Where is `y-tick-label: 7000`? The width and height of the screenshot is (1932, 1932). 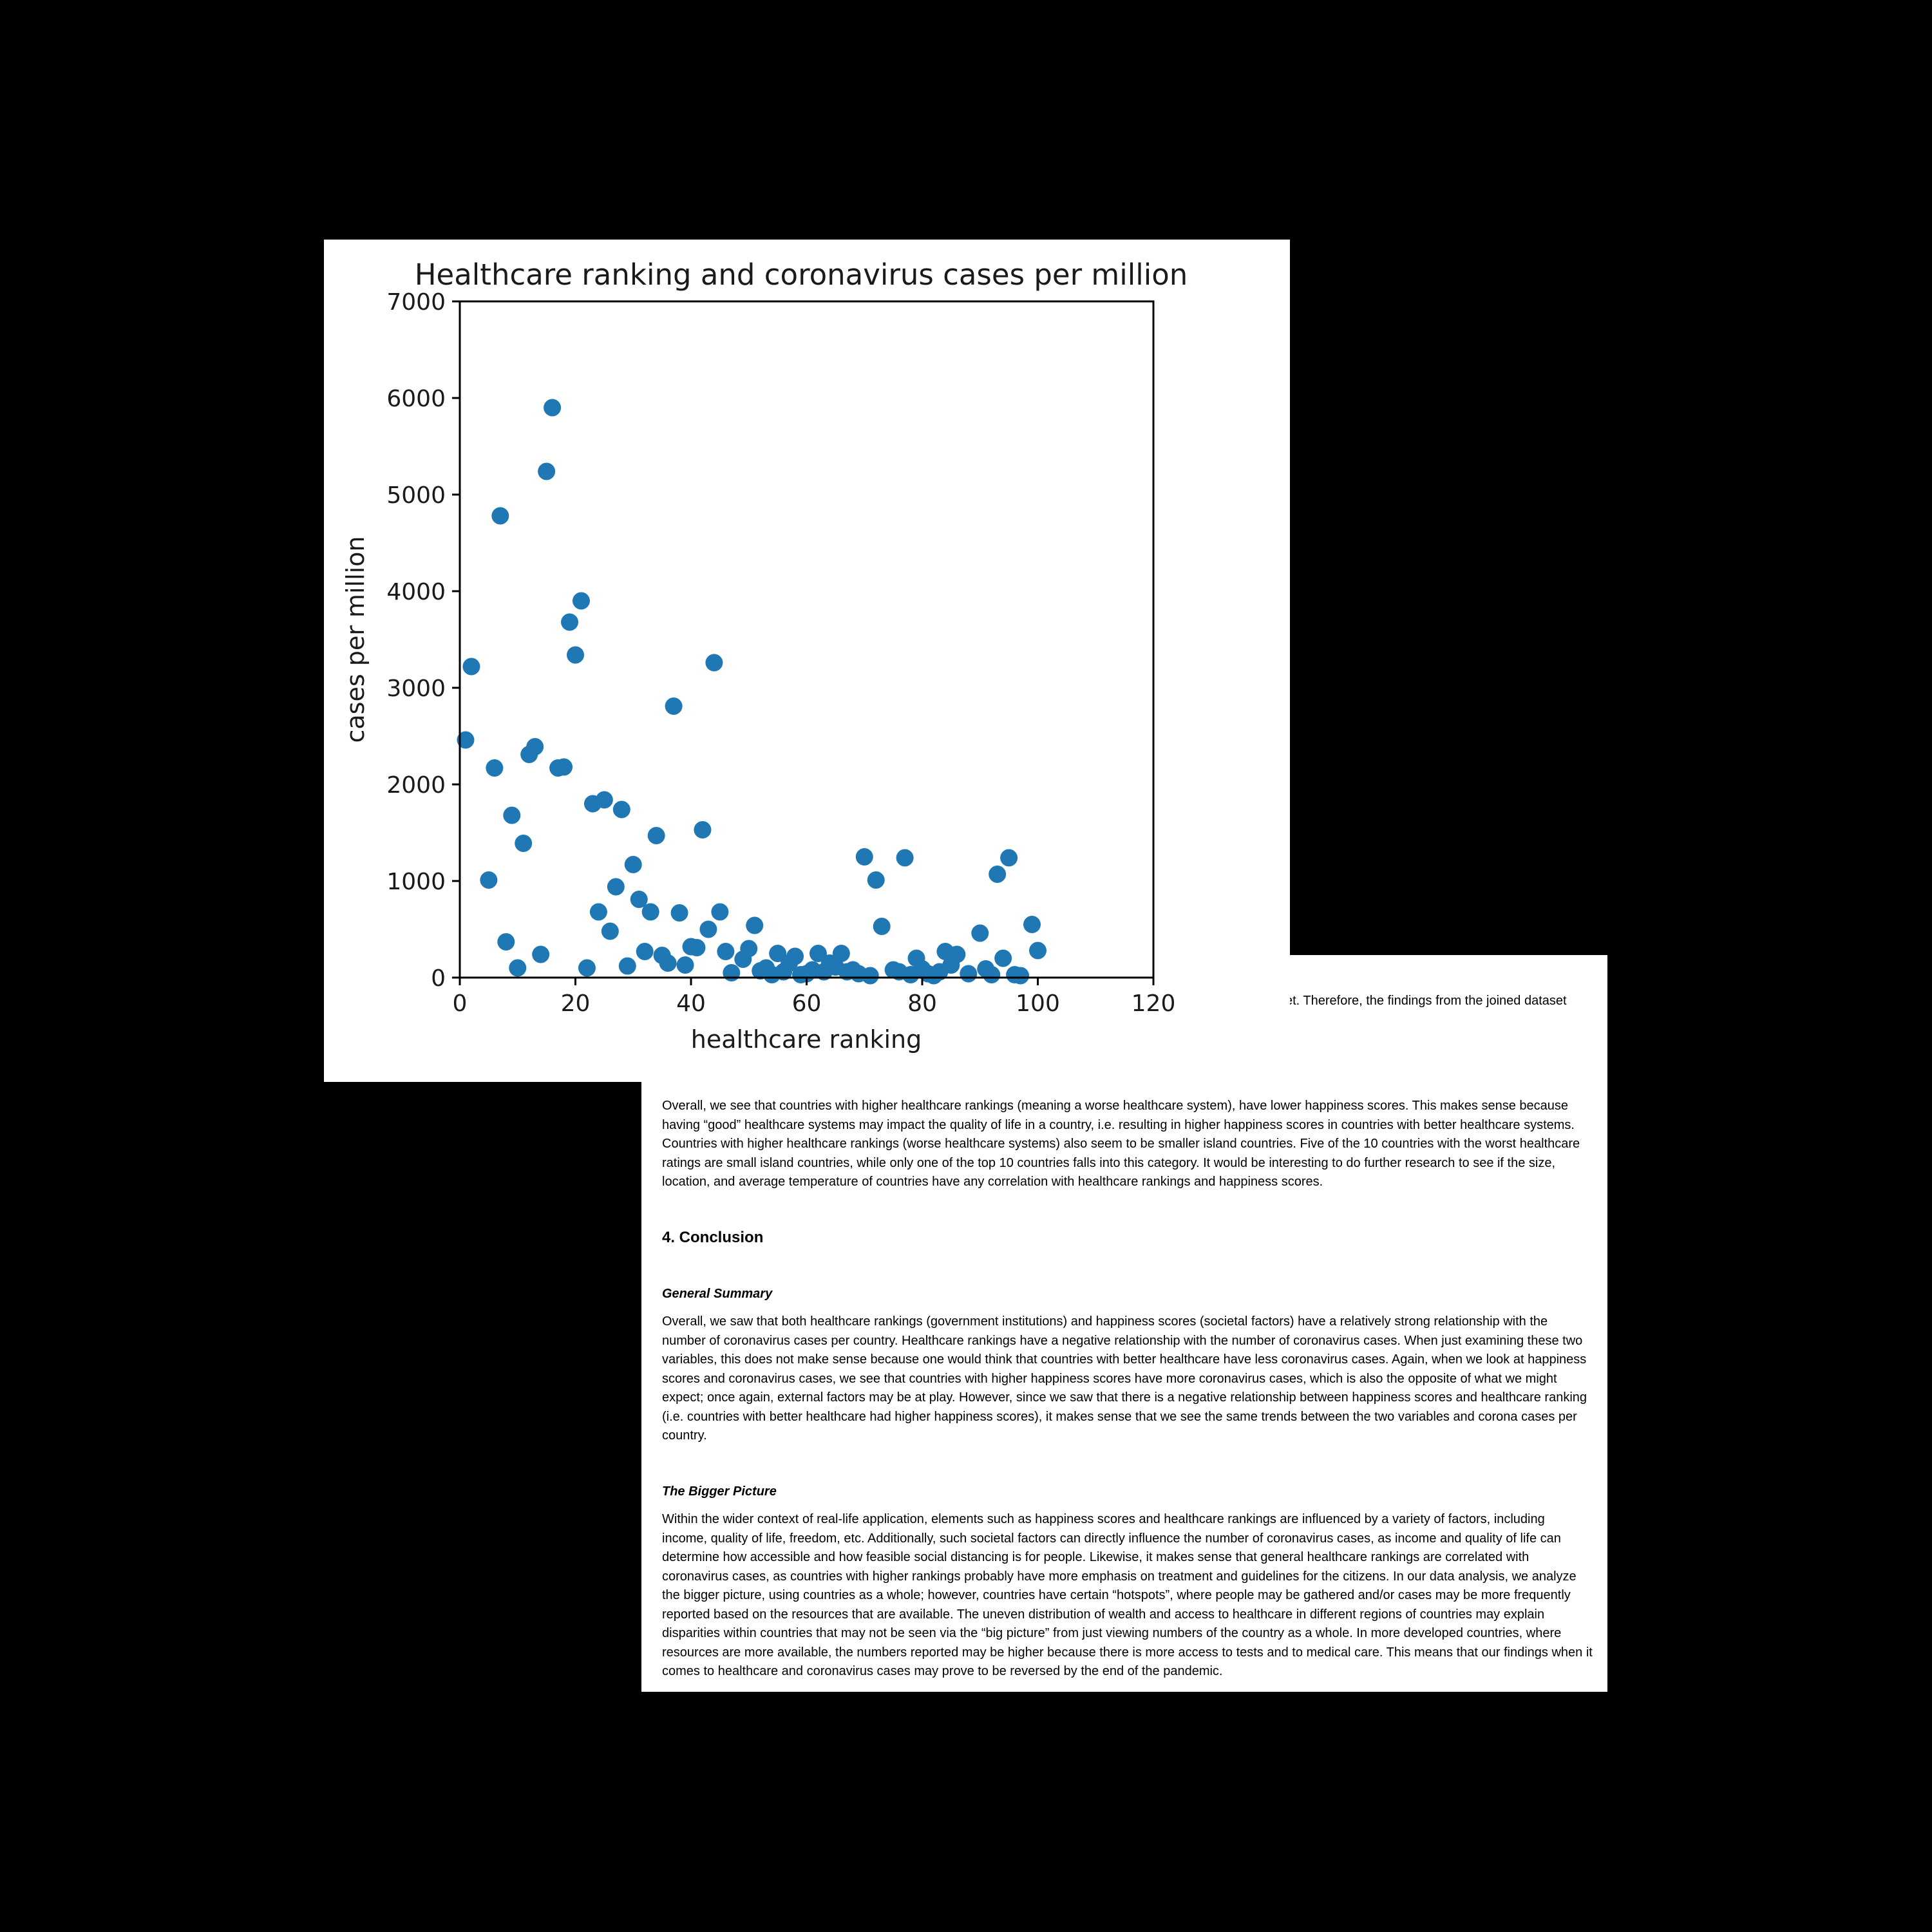
y-tick-label: 7000 is located at coordinates (416, 302).